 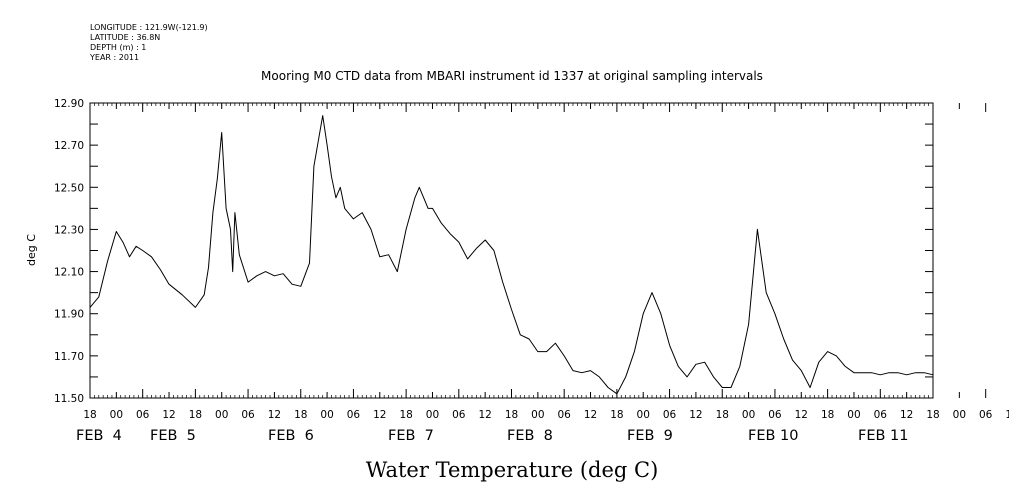 What do you see at coordinates (31, 250) in the screenshot?
I see `y-axis-label: deg C` at bounding box center [31, 250].